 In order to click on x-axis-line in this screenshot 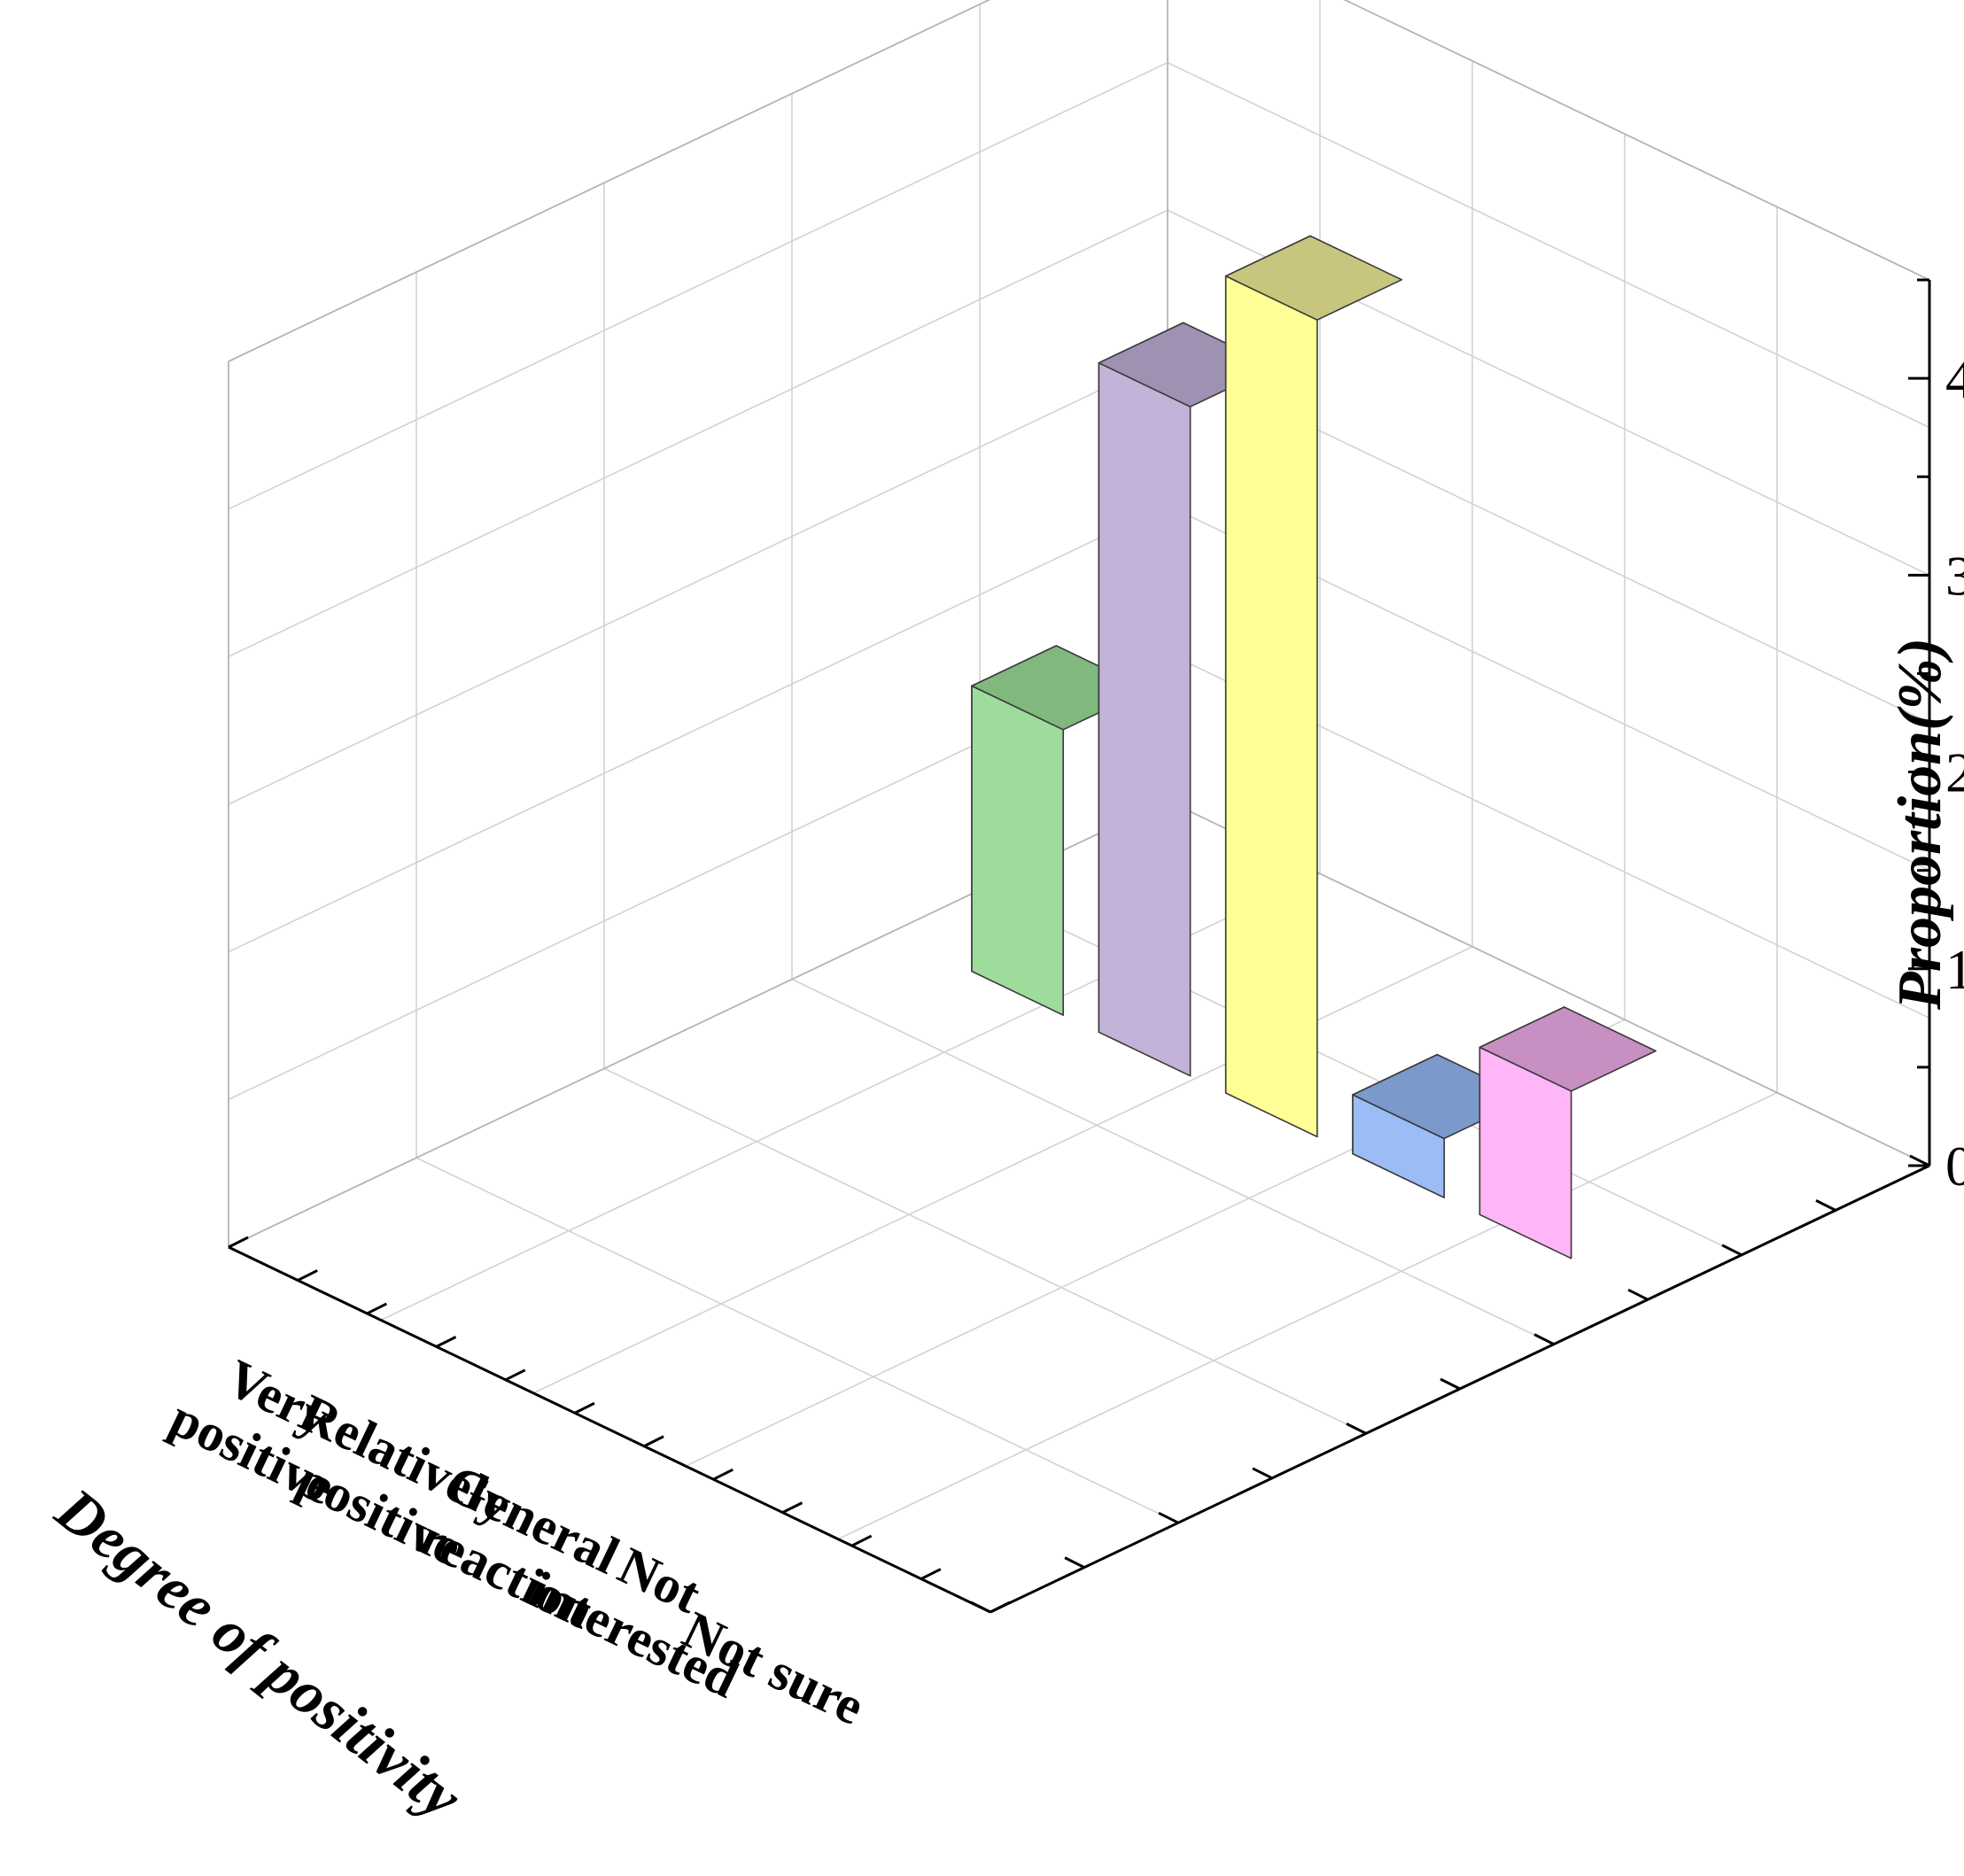, I will do `click(609, 1429)`.